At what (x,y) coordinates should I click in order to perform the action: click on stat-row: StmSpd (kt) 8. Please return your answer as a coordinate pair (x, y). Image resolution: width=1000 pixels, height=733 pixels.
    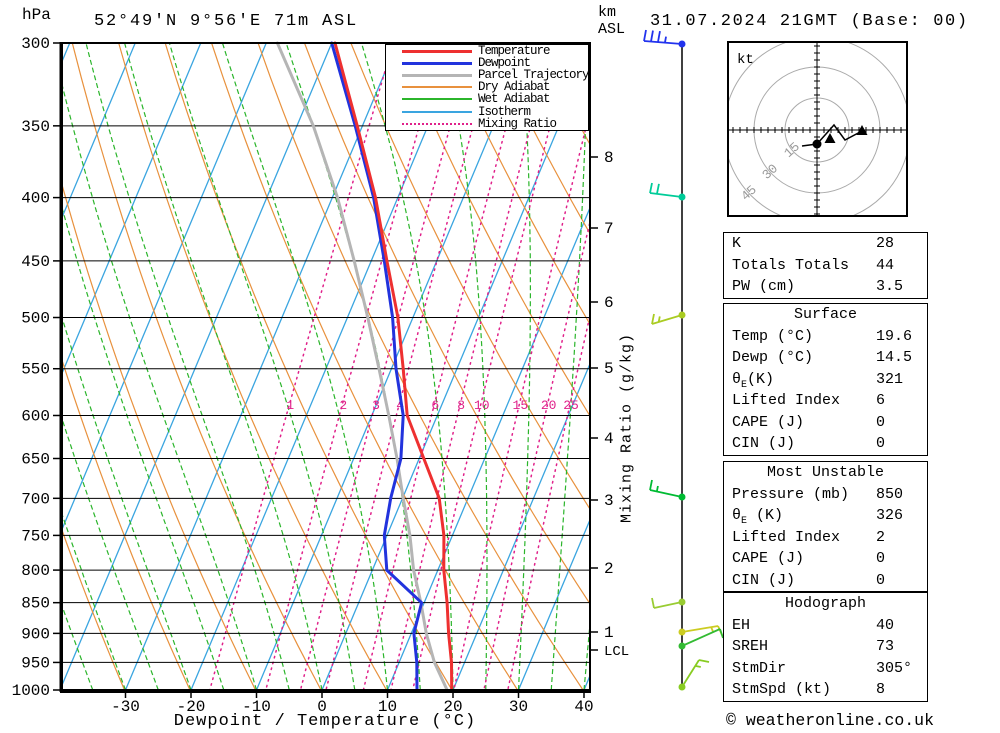
    Looking at the image, I should click on (825, 690).